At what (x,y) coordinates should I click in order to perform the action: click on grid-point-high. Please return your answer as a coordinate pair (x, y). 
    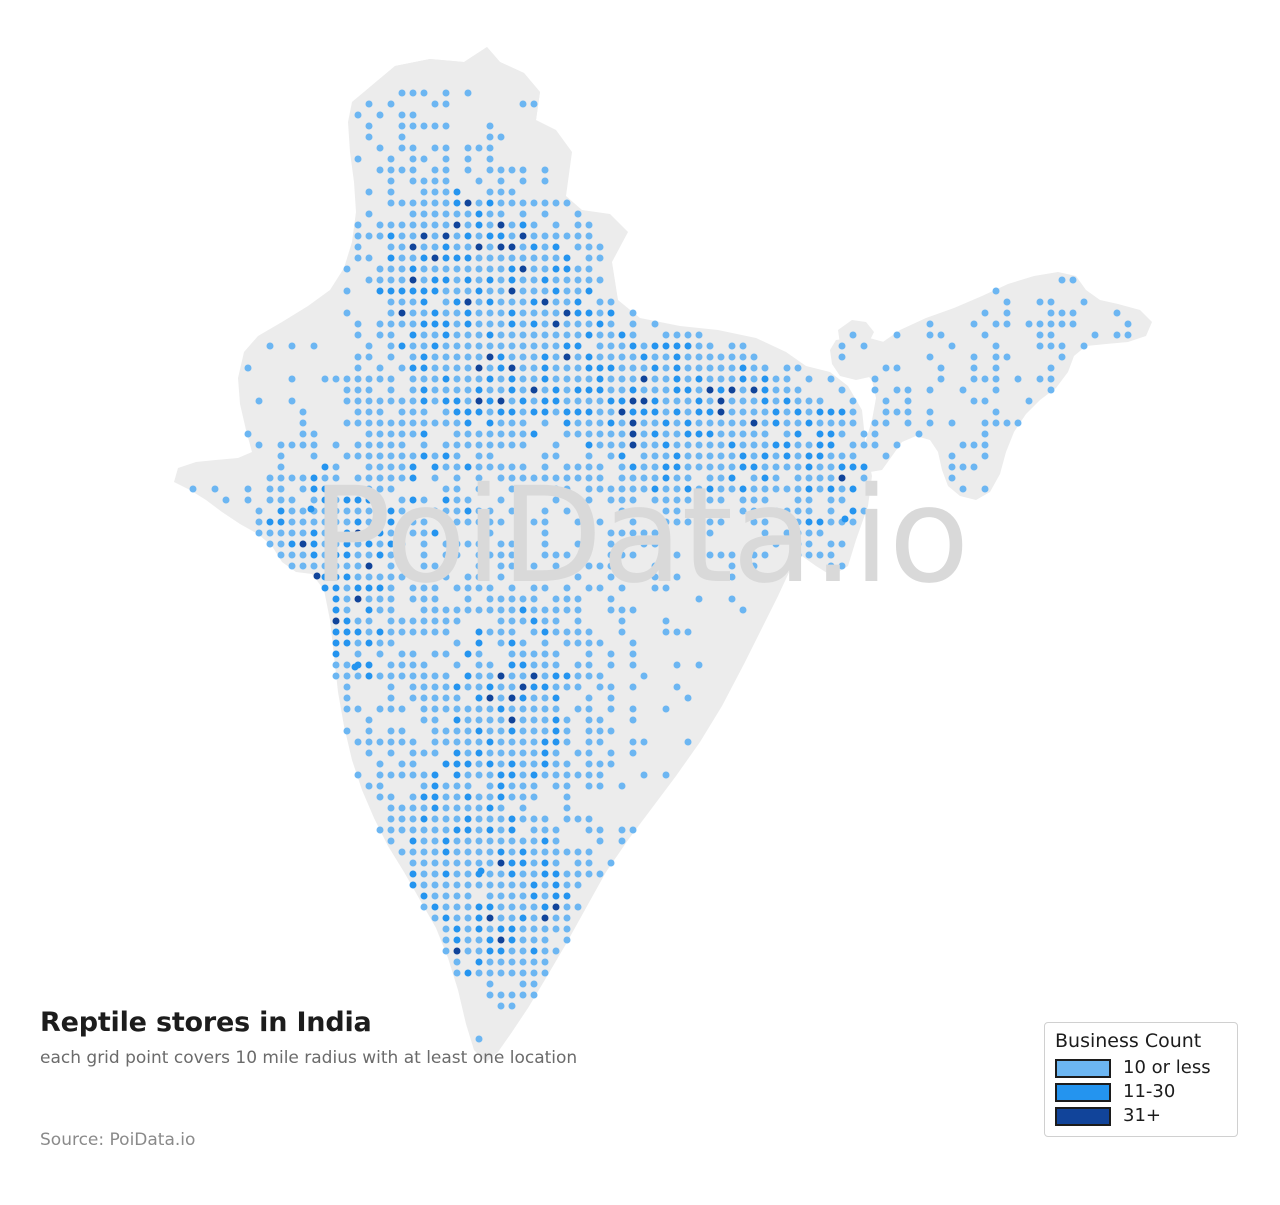
    Looking at the image, I should click on (501, 940).